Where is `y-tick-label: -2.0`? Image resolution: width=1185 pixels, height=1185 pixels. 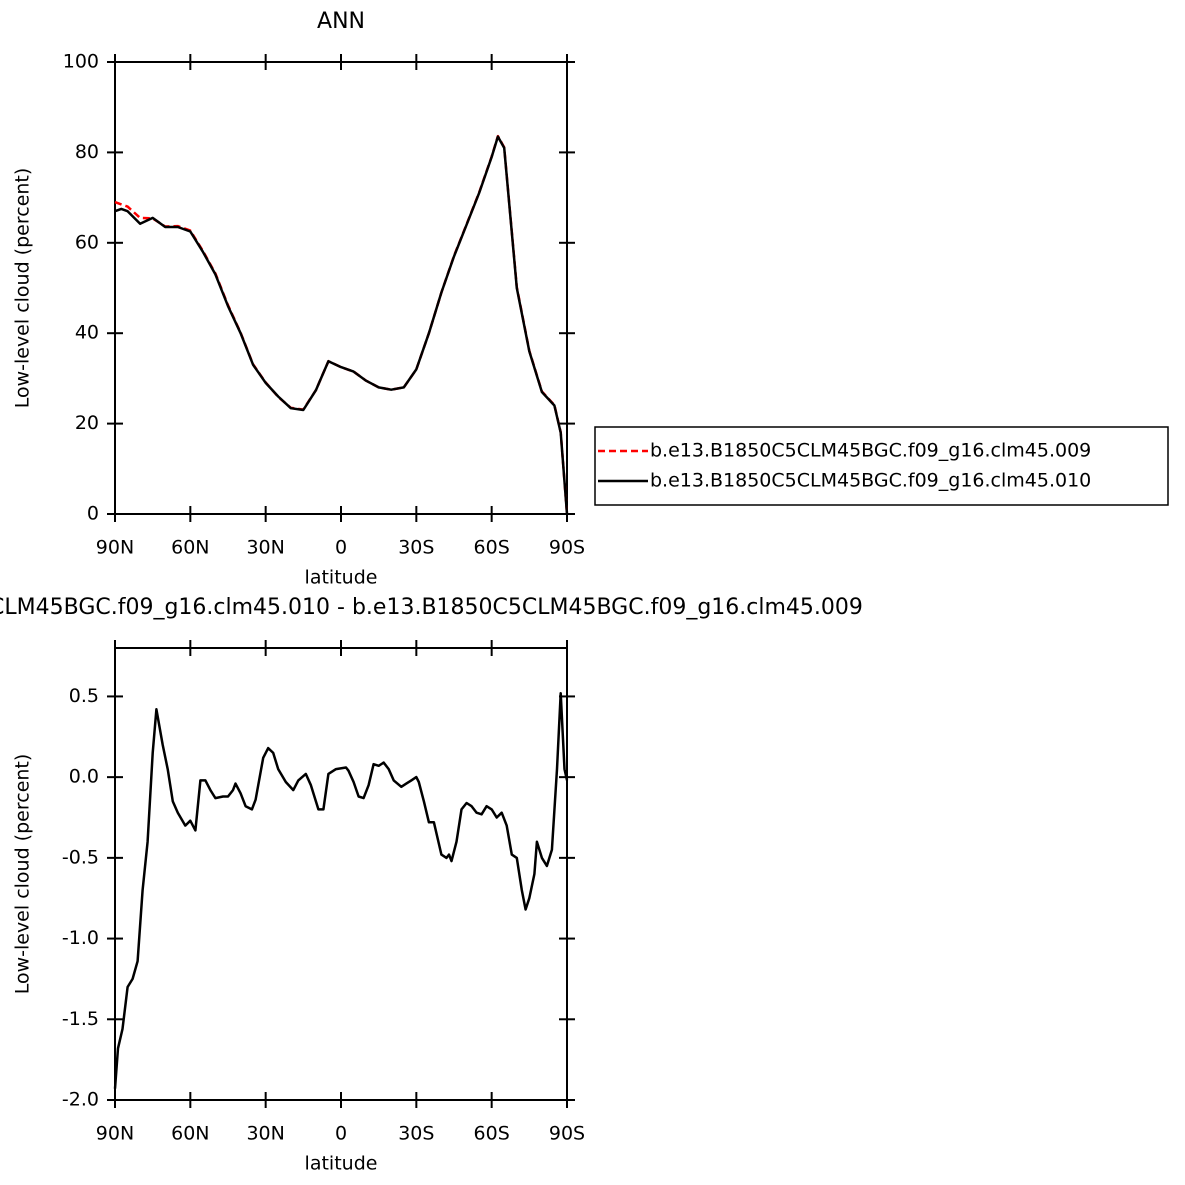 y-tick-label: -2.0 is located at coordinates (80, 1100).